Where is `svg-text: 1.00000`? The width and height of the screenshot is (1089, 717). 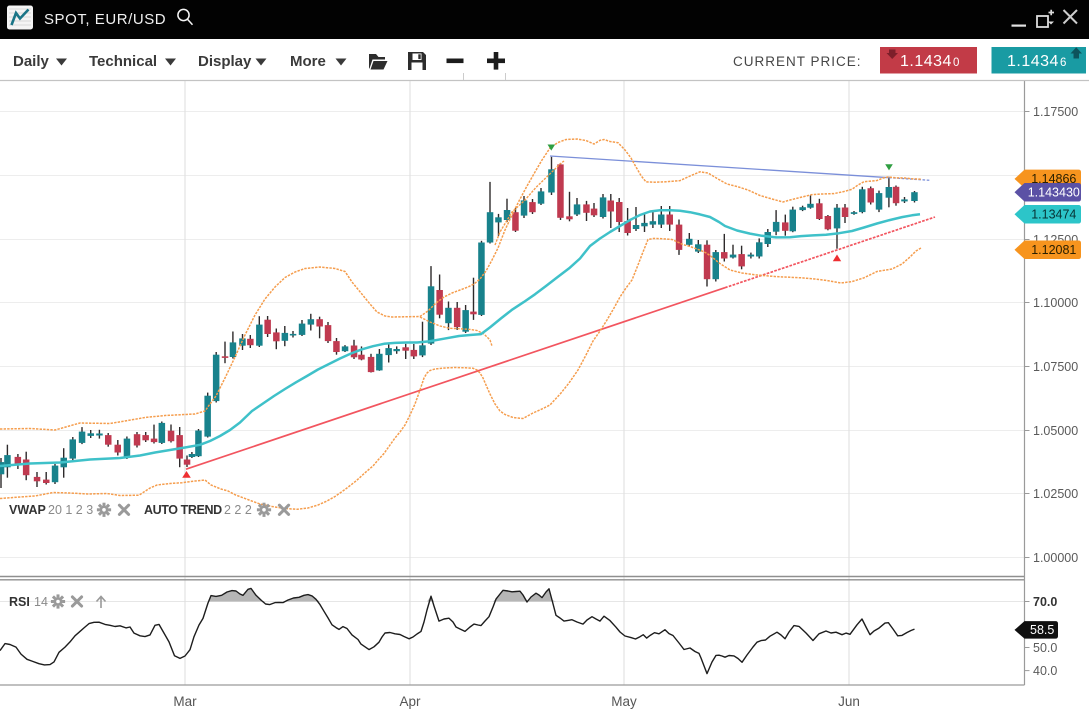 svg-text: 1.00000 is located at coordinates (1055, 558).